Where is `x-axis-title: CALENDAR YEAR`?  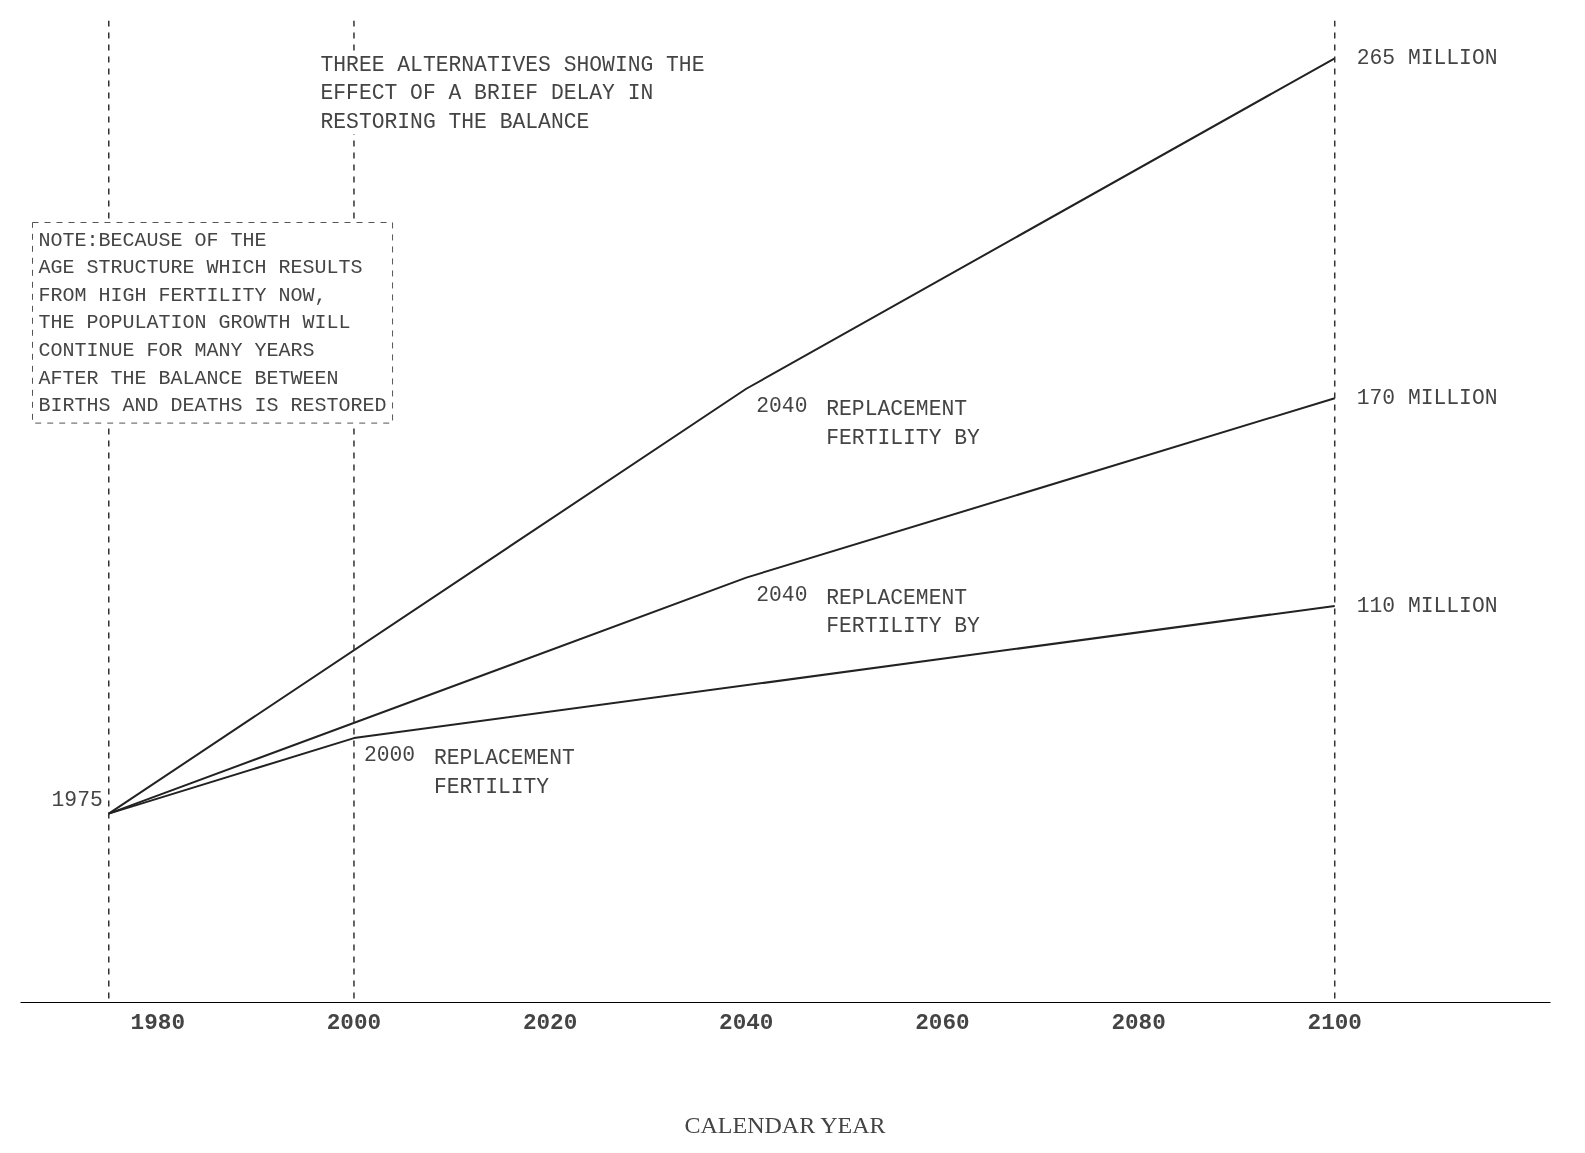 x-axis-title: CALENDAR YEAR is located at coordinates (785, 1124).